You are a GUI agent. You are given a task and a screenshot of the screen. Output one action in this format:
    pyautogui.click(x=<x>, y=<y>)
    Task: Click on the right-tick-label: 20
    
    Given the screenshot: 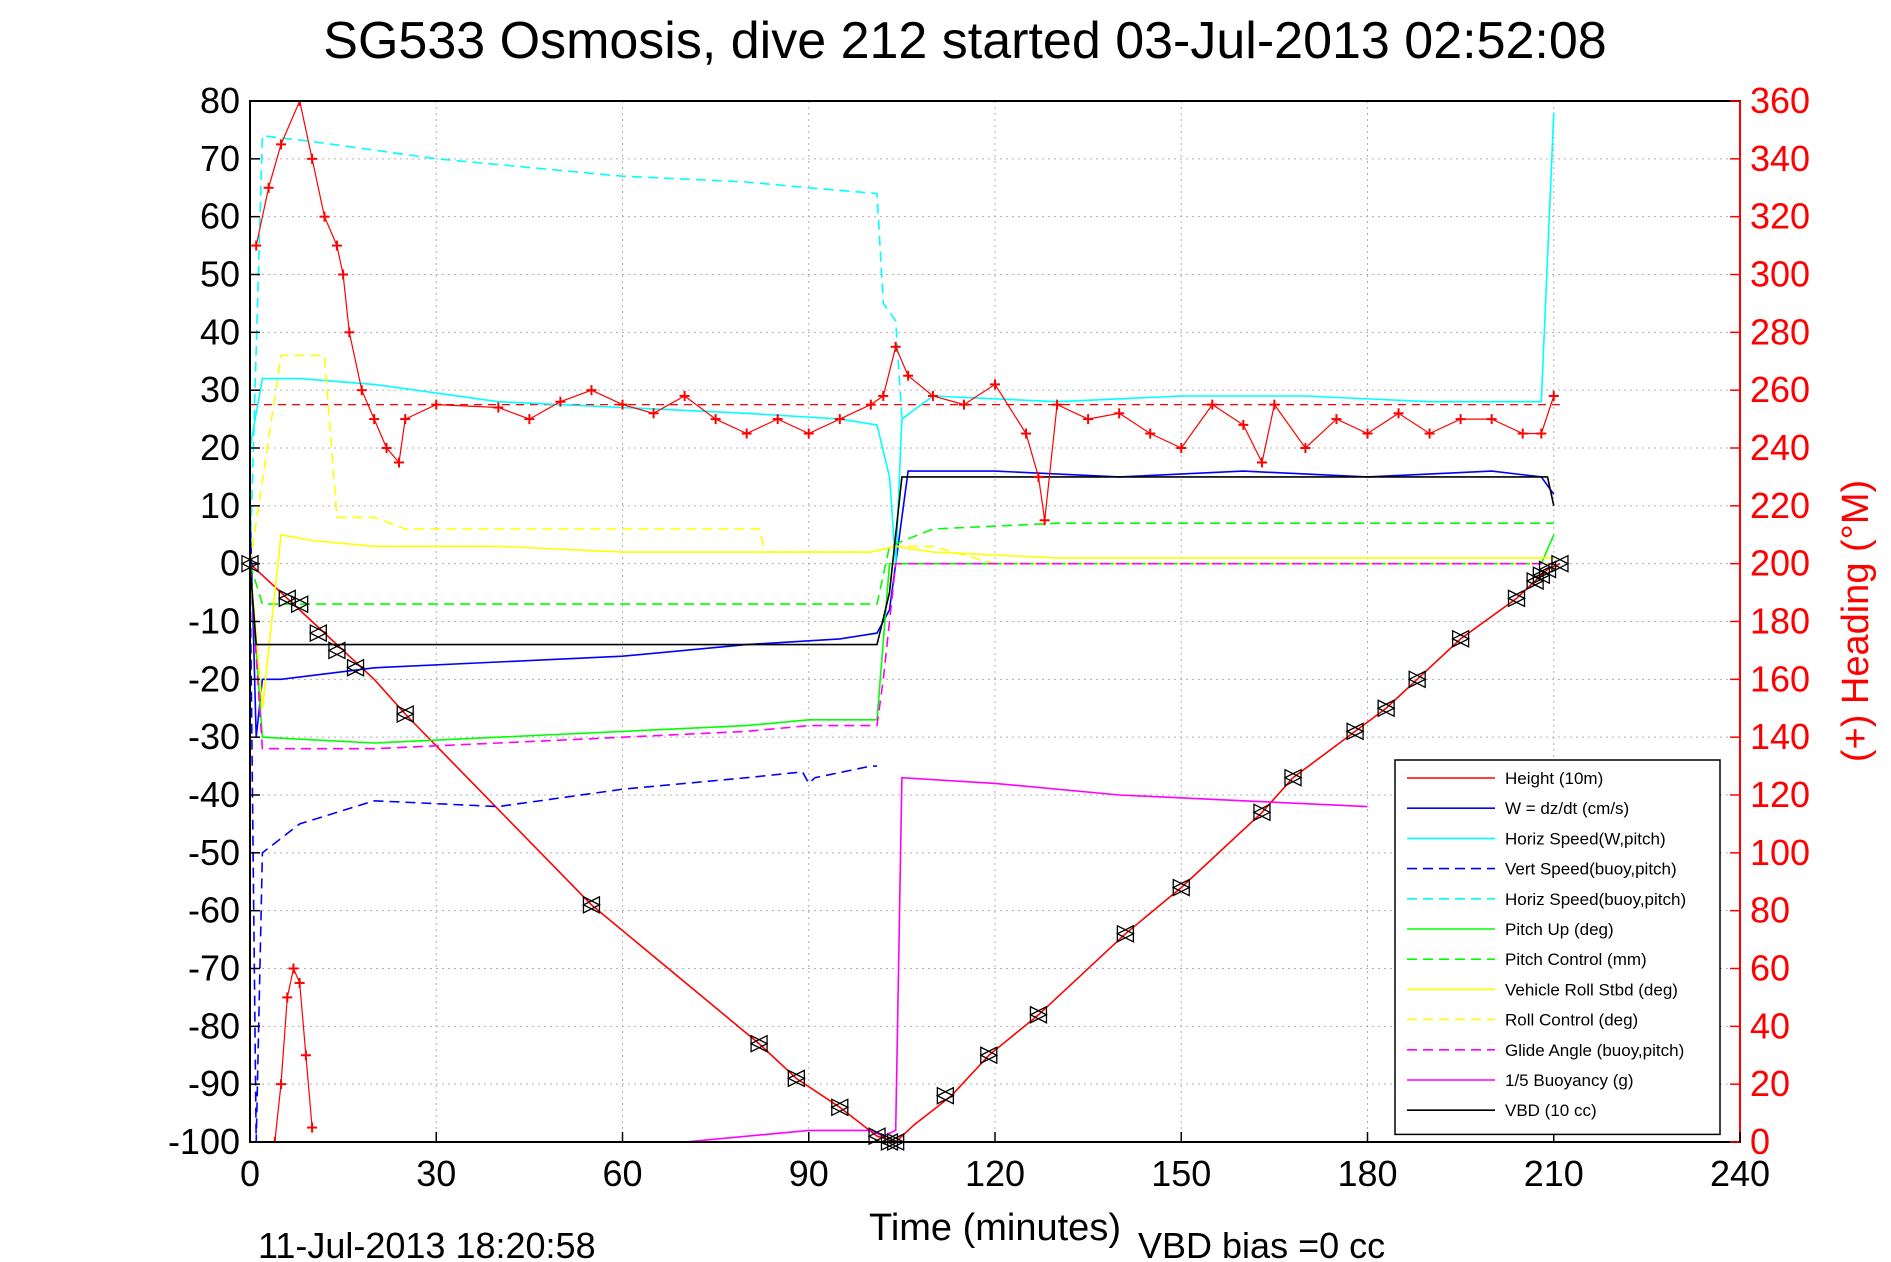 What is the action you would take?
    pyautogui.click(x=1770, y=1083)
    